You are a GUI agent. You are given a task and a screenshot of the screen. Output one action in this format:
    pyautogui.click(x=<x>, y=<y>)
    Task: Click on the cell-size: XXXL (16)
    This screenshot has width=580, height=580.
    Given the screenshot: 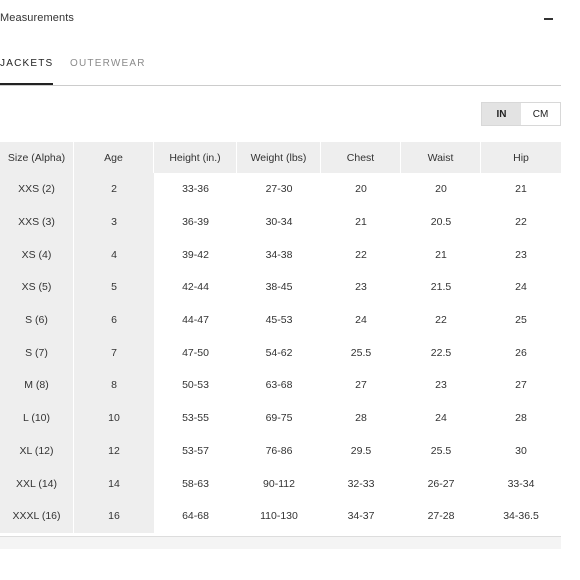 What is the action you would take?
    pyautogui.click(x=37, y=516)
    